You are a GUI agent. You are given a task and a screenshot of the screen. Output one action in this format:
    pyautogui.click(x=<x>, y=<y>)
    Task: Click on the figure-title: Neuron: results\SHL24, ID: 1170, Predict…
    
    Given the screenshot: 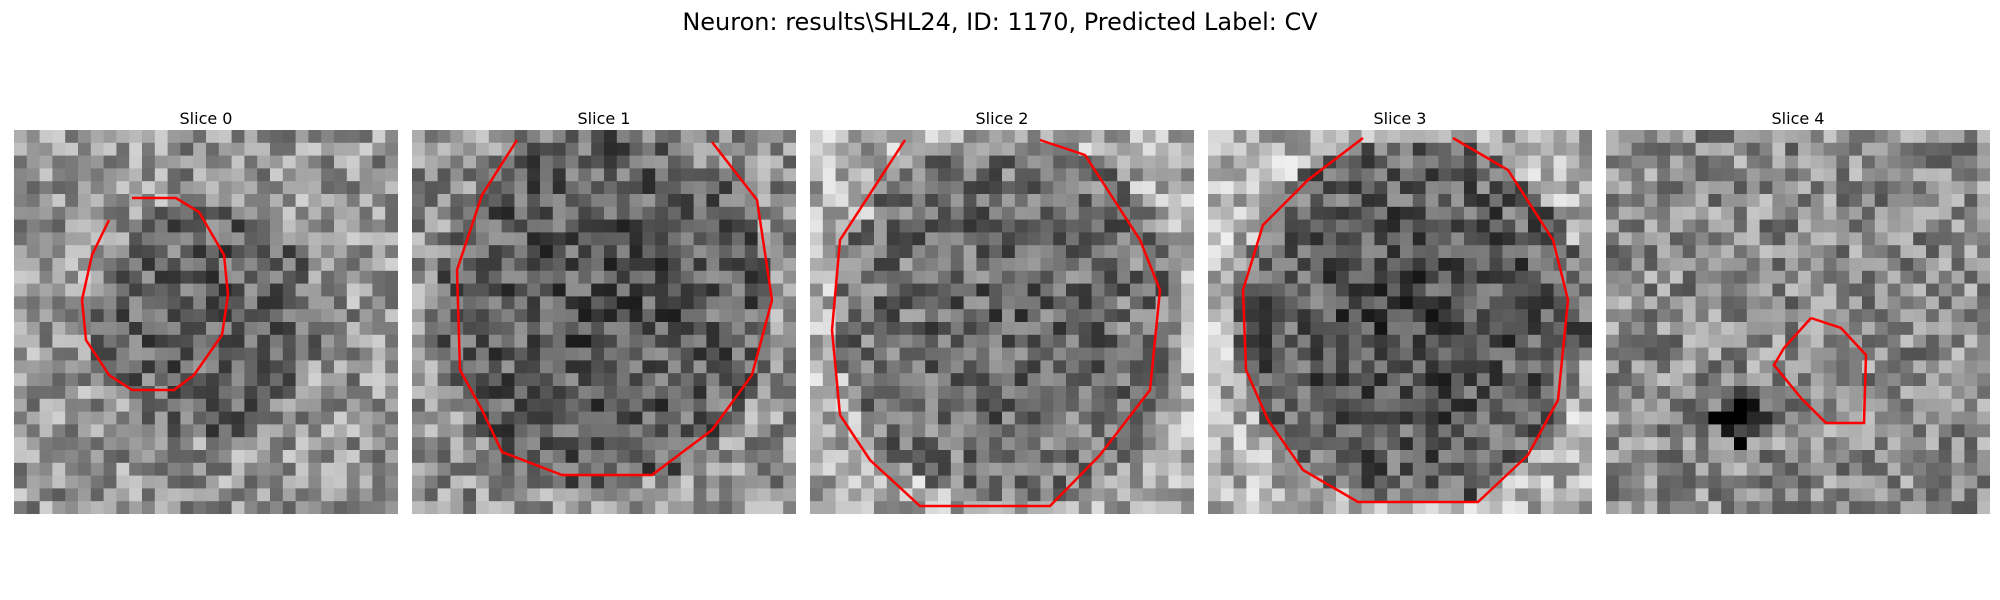 What is the action you would take?
    pyautogui.click(x=1000, y=22)
    